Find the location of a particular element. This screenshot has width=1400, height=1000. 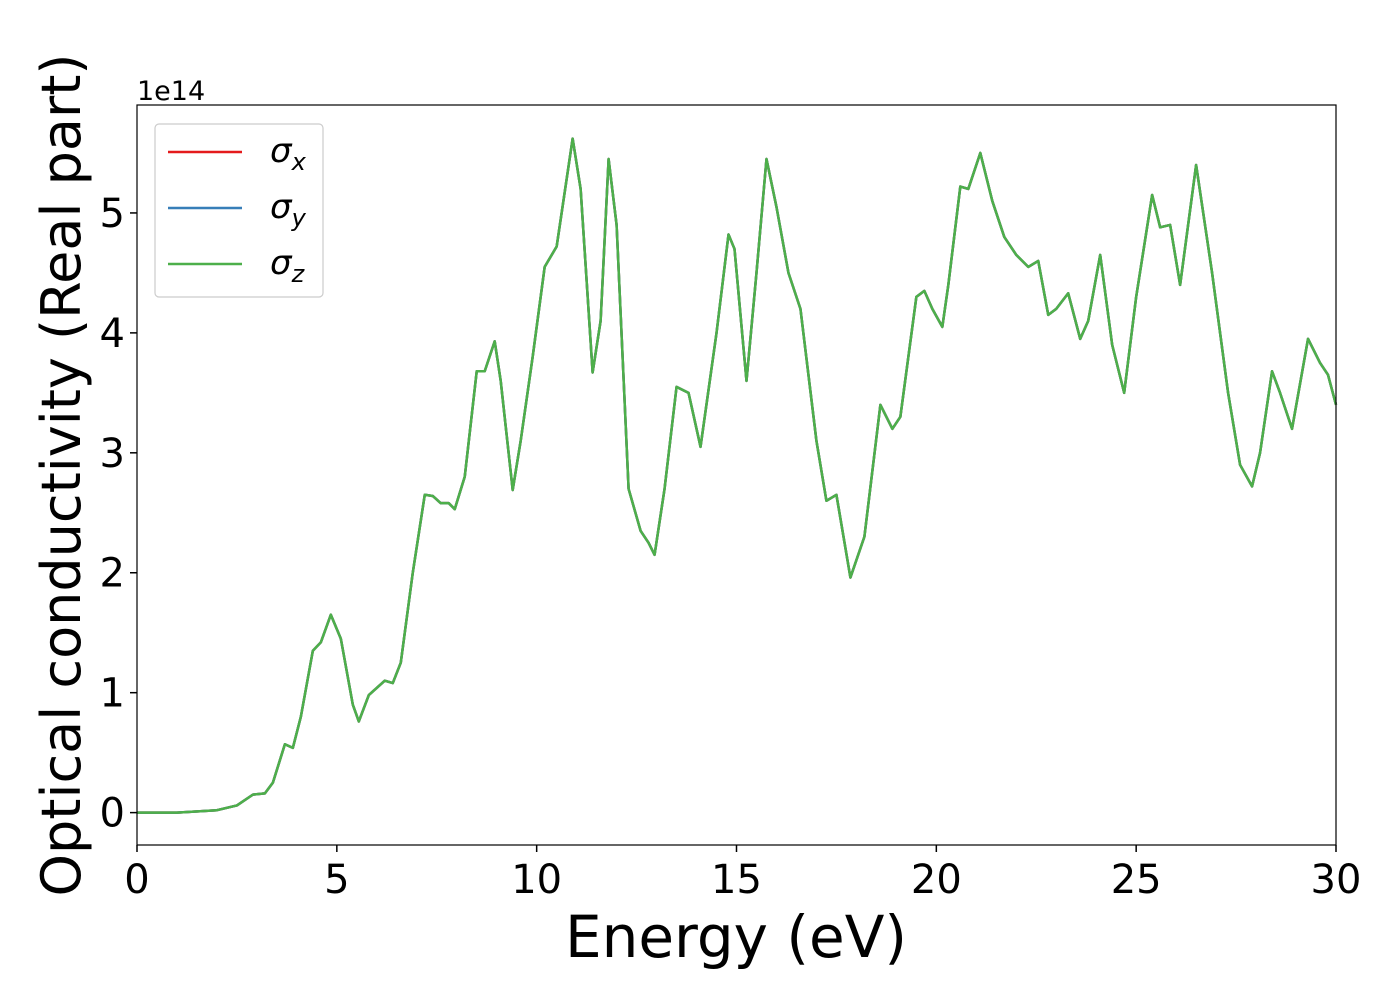

y-tick-label: 5 is located at coordinates (112, 214).